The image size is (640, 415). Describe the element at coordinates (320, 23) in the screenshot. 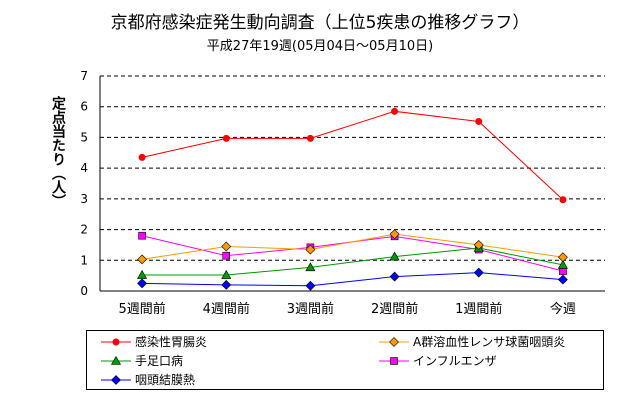

I see `chart-title: 京都府感染症発生動向調査（上位5疾患の推移グラフ）` at that location.